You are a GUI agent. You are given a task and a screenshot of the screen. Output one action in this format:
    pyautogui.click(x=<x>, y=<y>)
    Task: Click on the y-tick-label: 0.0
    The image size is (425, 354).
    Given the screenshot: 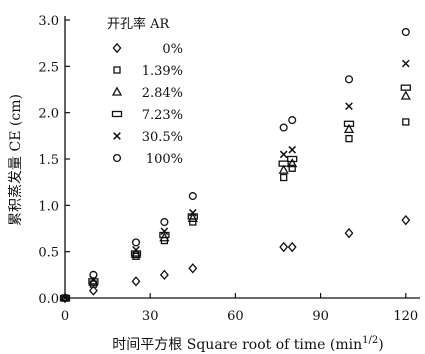 What is the action you would take?
    pyautogui.click(x=48, y=299)
    